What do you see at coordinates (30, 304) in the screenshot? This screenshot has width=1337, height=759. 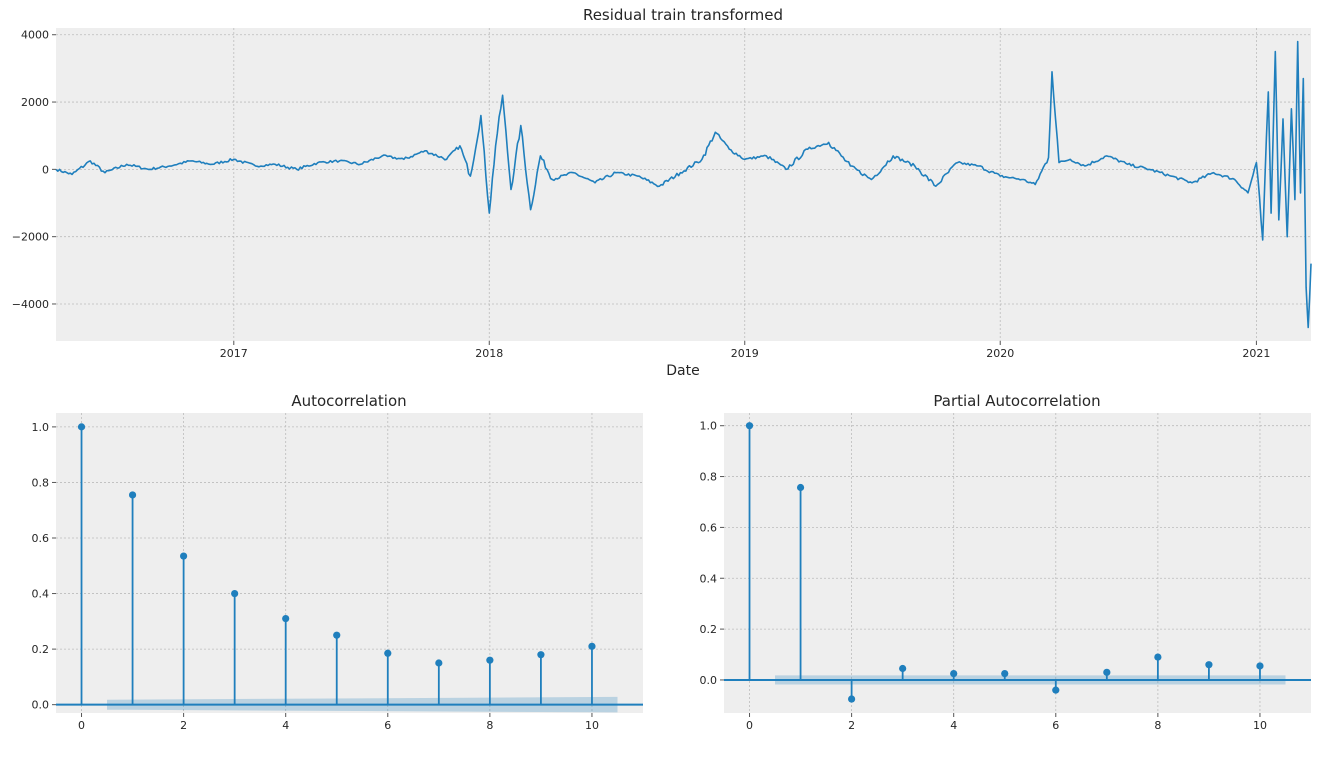 I see `y-tick-label: −4000` at bounding box center [30, 304].